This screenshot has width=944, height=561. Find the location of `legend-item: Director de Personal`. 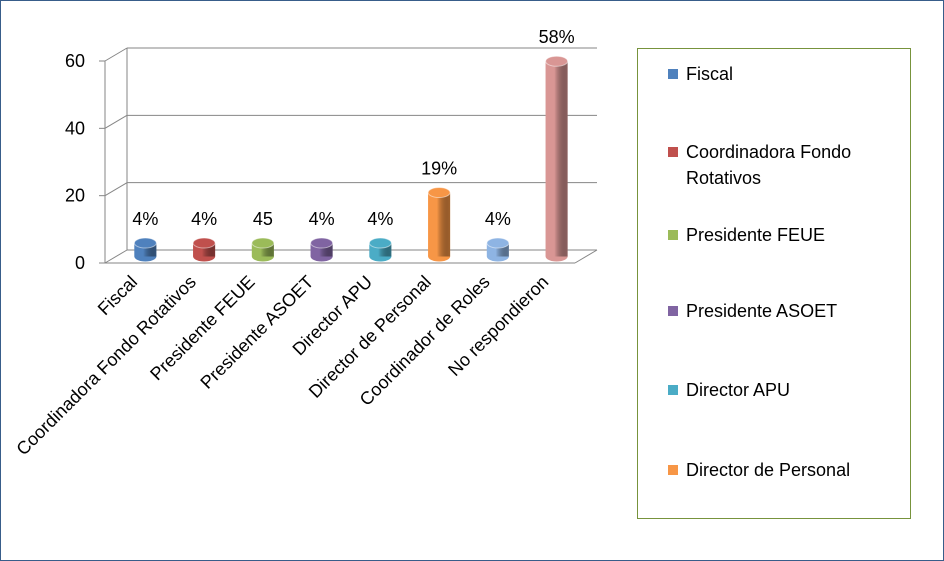

legend-item: Director de Personal is located at coordinates (792, 470).